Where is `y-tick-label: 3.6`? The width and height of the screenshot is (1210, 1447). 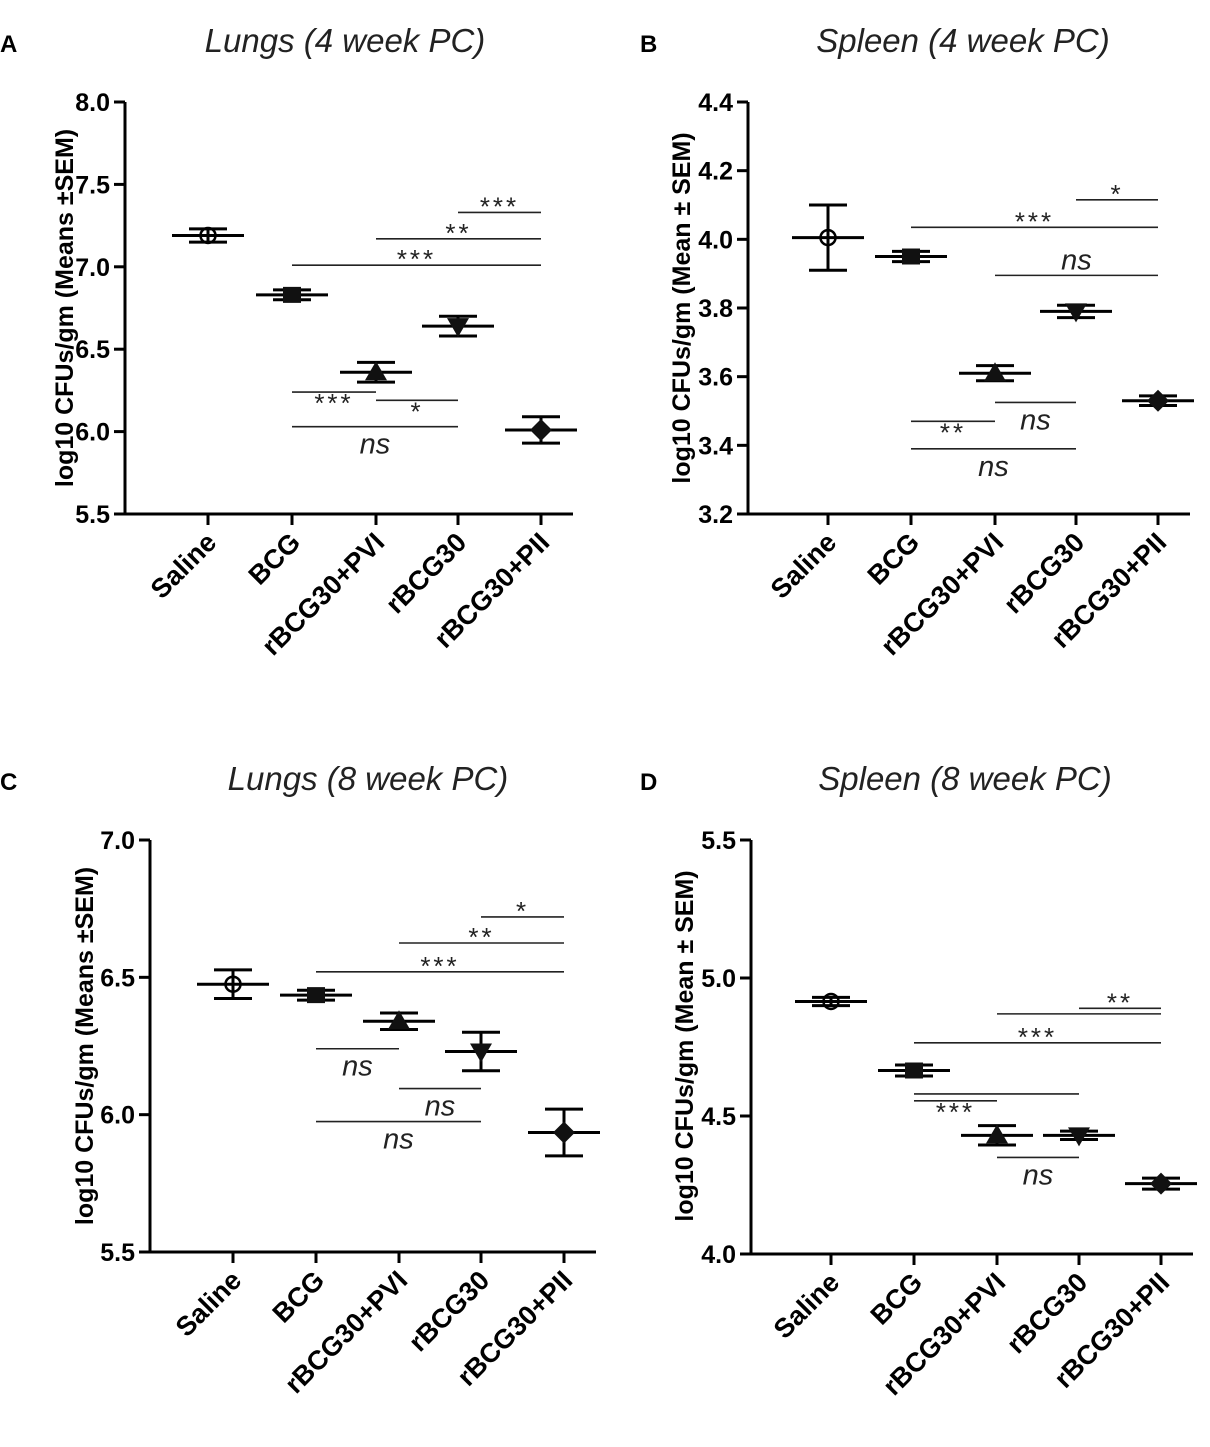
y-tick-label: 3.6 is located at coordinates (715, 378).